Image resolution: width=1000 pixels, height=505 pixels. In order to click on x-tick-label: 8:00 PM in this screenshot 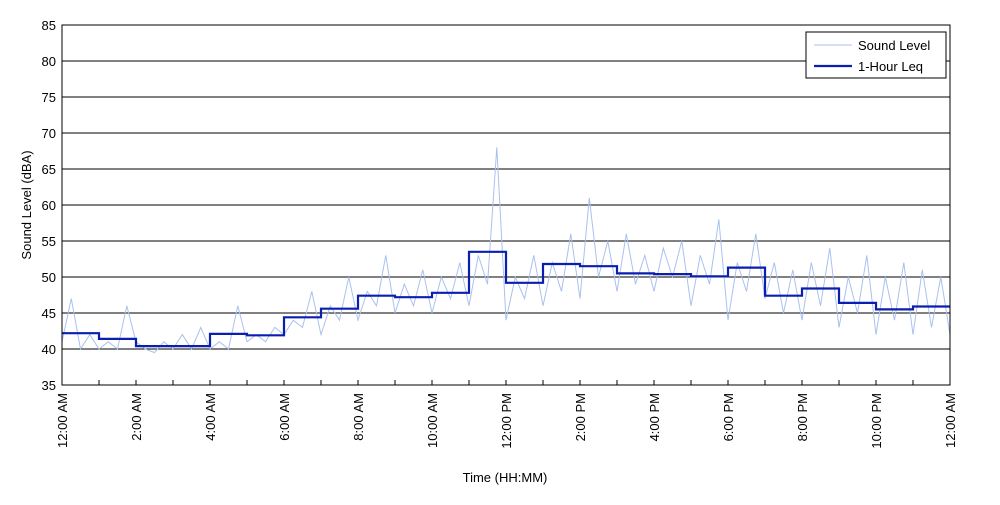, I will do `click(802, 417)`.